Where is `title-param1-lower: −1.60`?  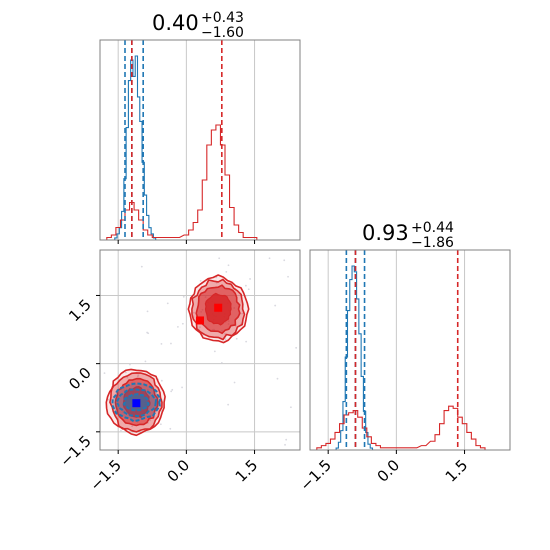 title-param1-lower: −1.60 is located at coordinates (222, 33).